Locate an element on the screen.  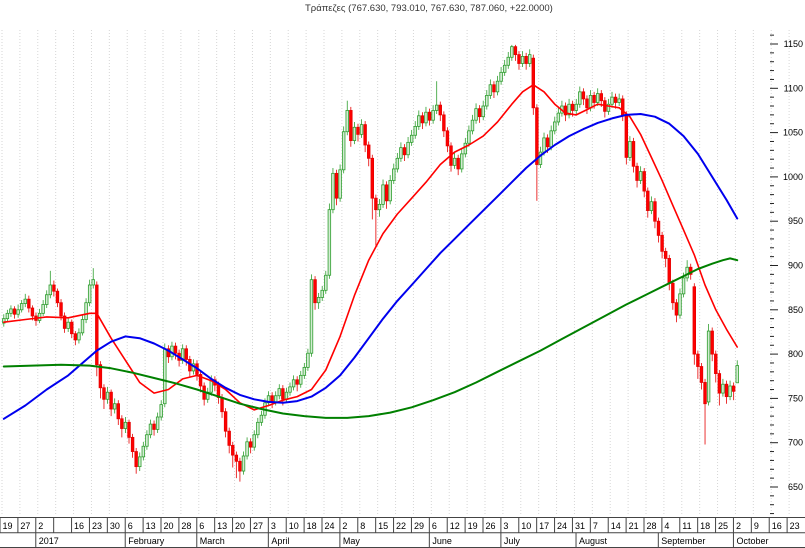
y-axis-label: 950 is located at coordinates (795, 221).